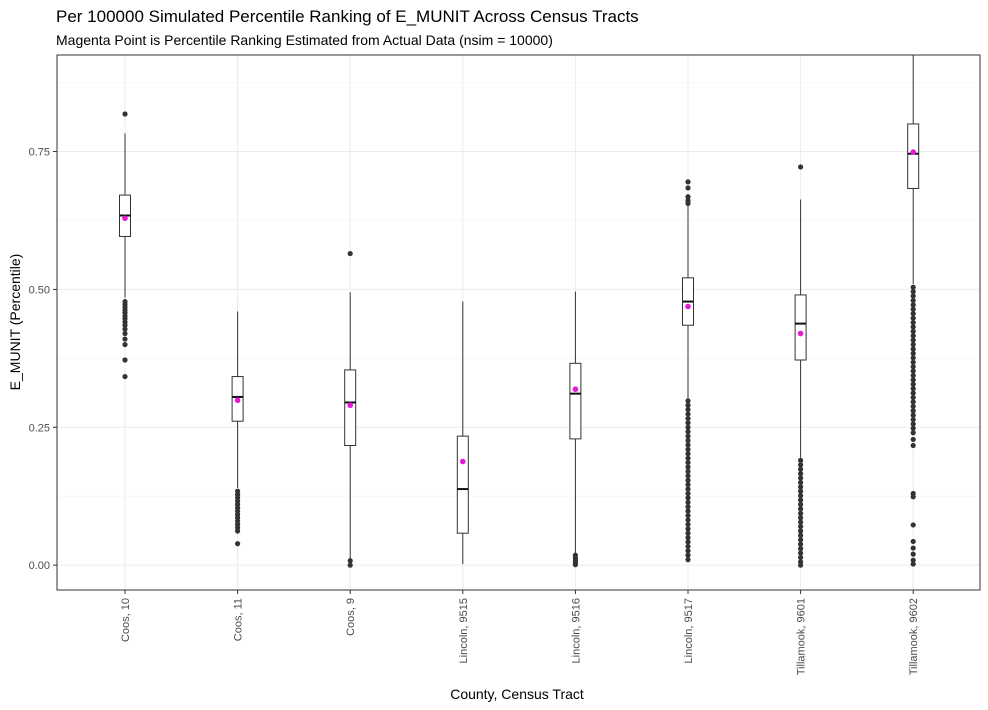 The width and height of the screenshot is (988, 710). What do you see at coordinates (689, 630) in the screenshot?
I see `x-tick-label: Lincoln, 9517` at bounding box center [689, 630].